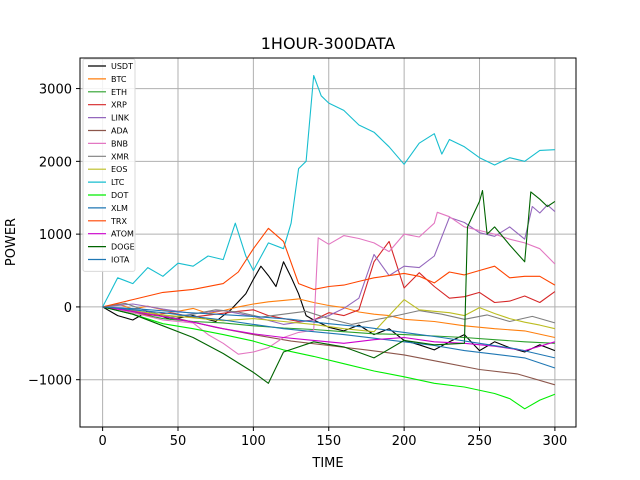  What do you see at coordinates (328, 43) in the screenshot?
I see `chart-title: 1HOUR-300DATA` at bounding box center [328, 43].